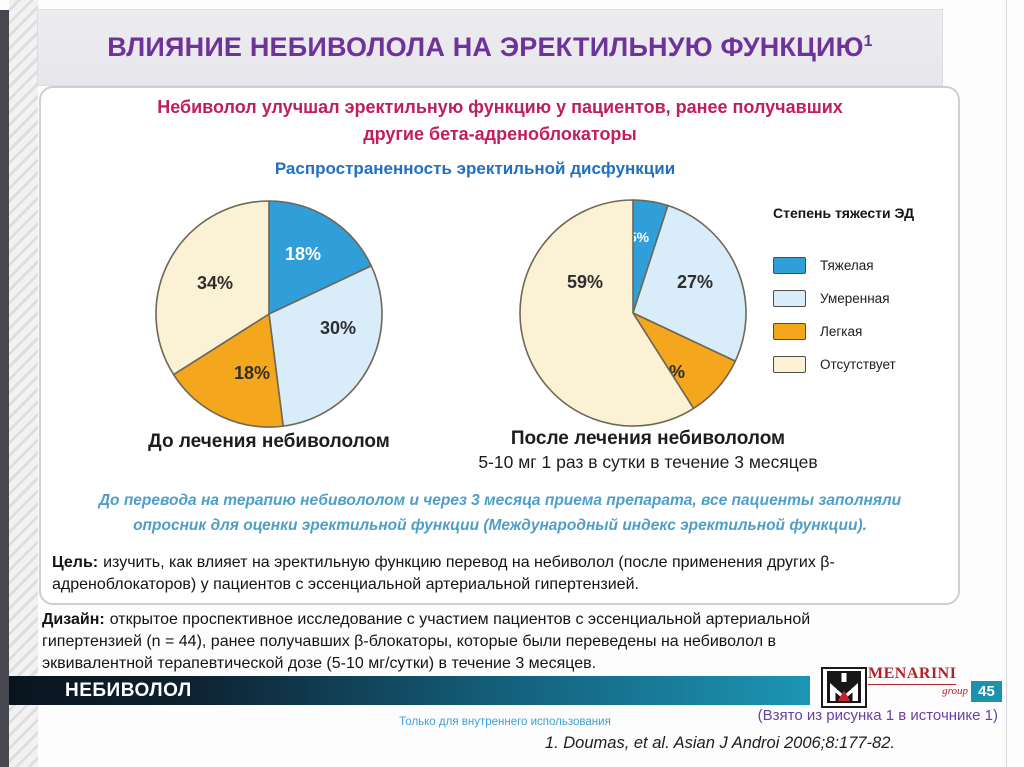  I want to click on goal-label: Цель:, so click(75, 562).